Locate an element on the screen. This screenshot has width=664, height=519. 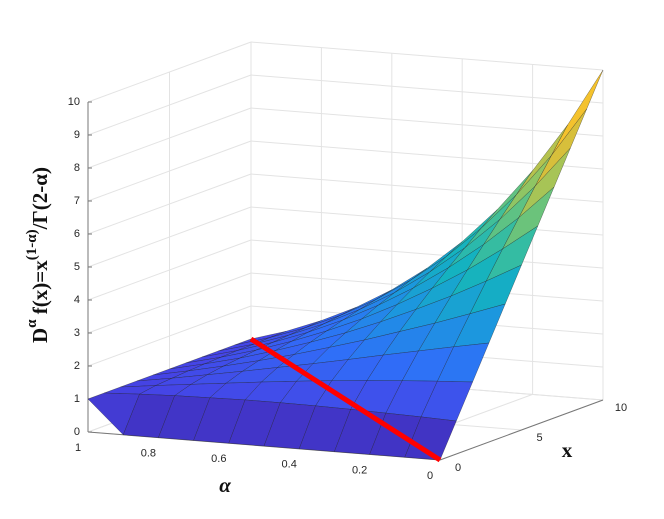
x-tick-label: 10 is located at coordinates (621, 408).